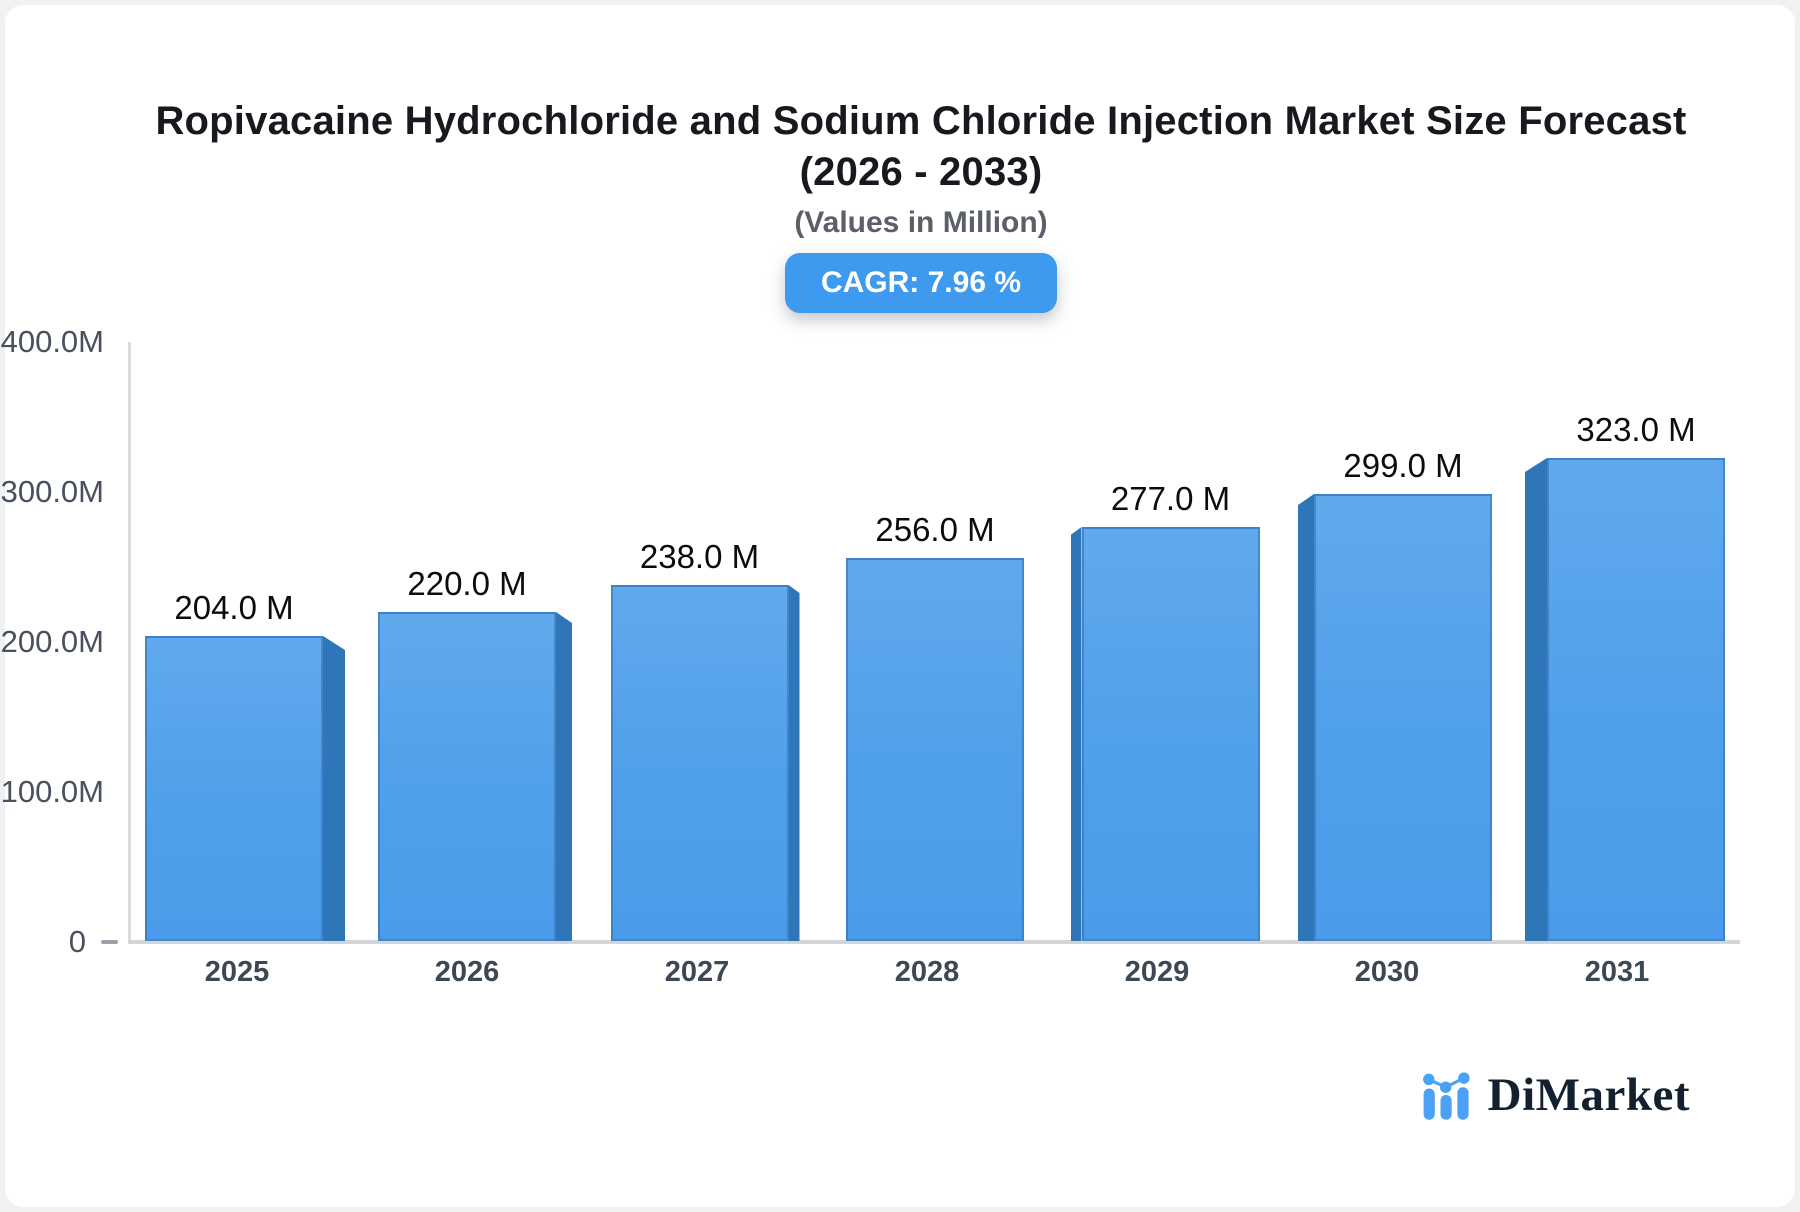 Image resolution: width=1800 pixels, height=1212 pixels. What do you see at coordinates (52, 491) in the screenshot?
I see `y-tick-label: 300.0M` at bounding box center [52, 491].